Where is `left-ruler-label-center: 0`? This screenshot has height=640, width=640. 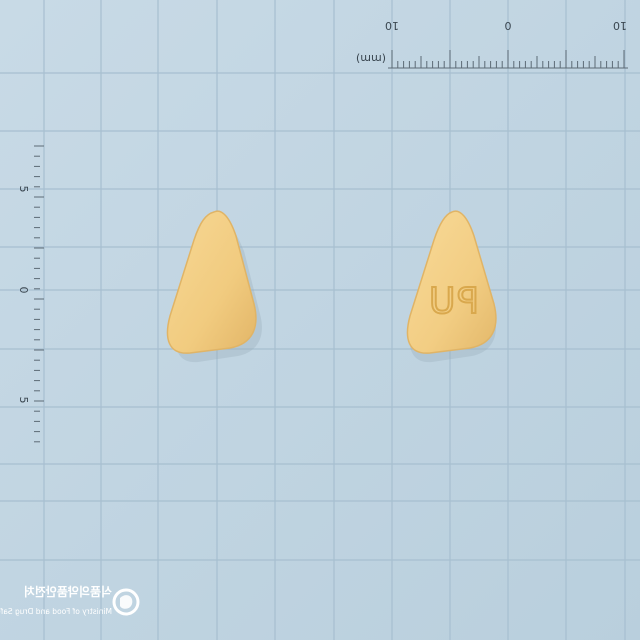 left-ruler-label-center: 0 is located at coordinates (23, 290).